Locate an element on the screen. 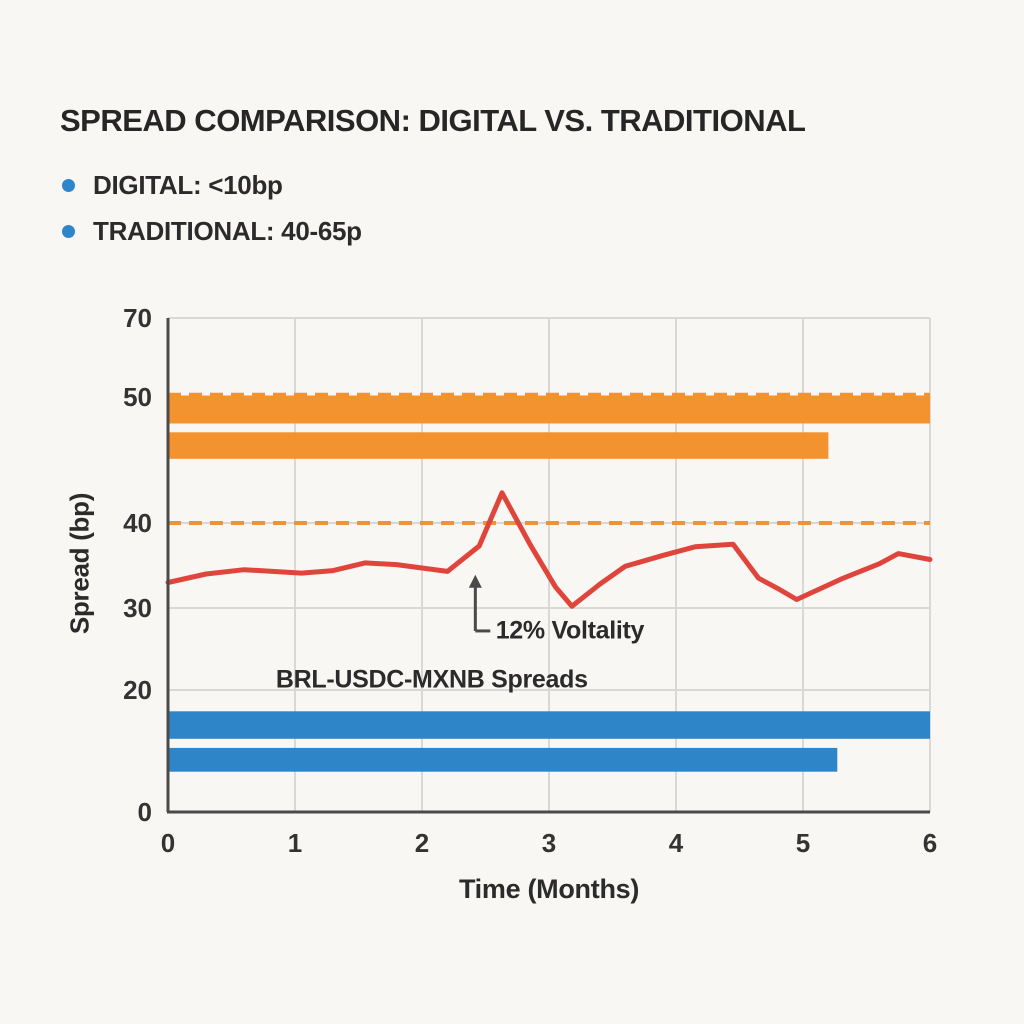 This screenshot has width=1024, height=1024. x-axis-title: Time (Months) is located at coordinates (549, 889).